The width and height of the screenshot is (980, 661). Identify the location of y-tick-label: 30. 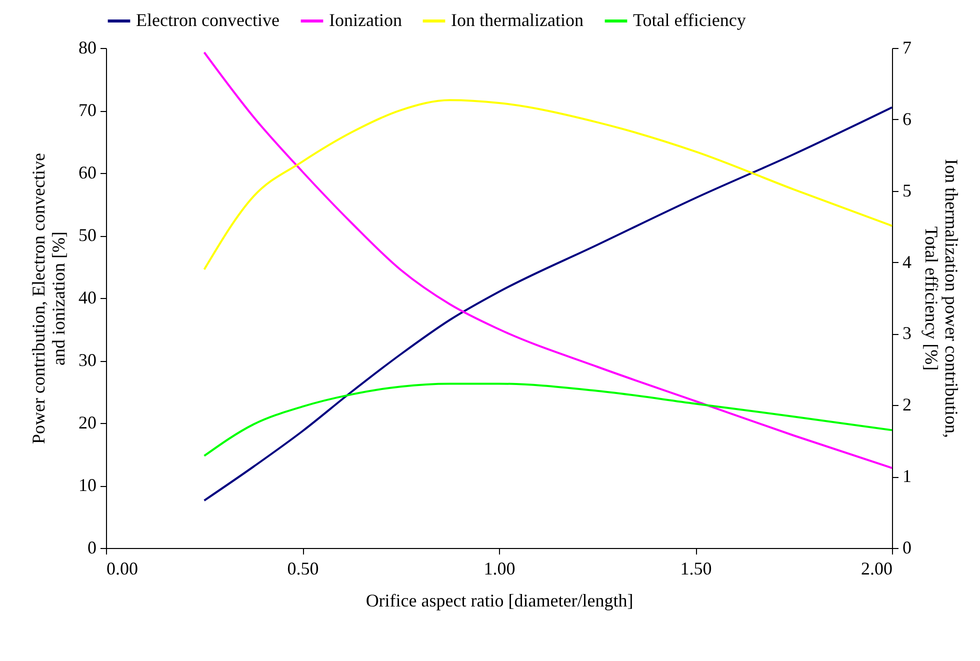
(87, 360).